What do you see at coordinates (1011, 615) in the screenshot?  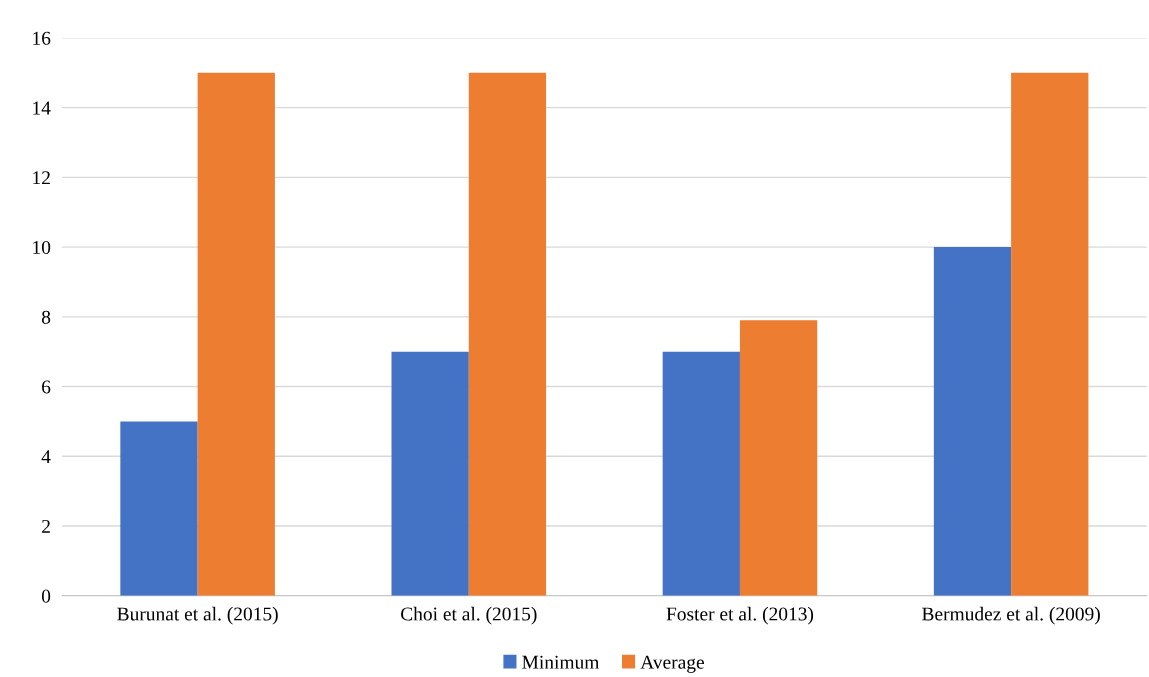 I see `x-tick-label: Bermudez et al. (2009)` at bounding box center [1011, 615].